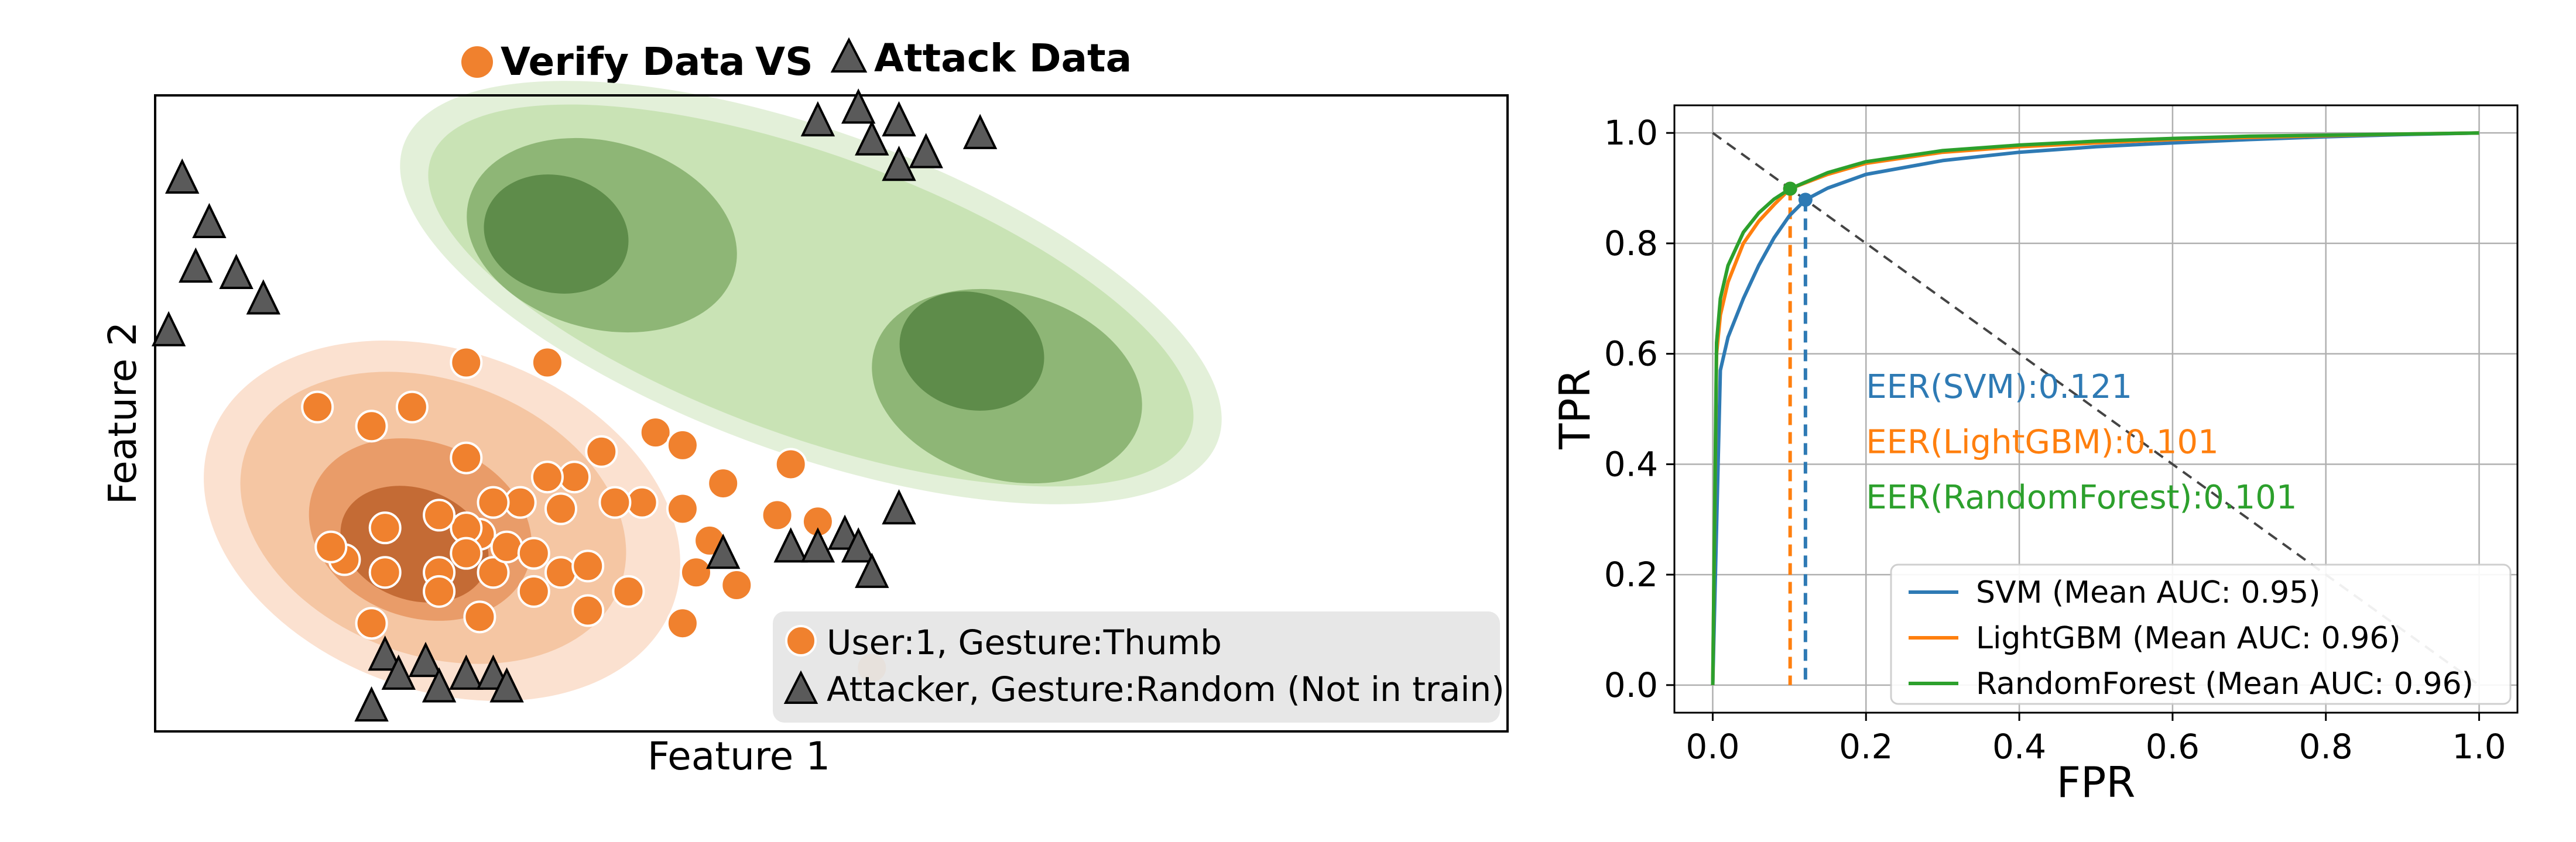  What do you see at coordinates (2042, 442) in the screenshot?
I see `eer-annotation-lightgbm: EER(LightGBM):0.101` at bounding box center [2042, 442].